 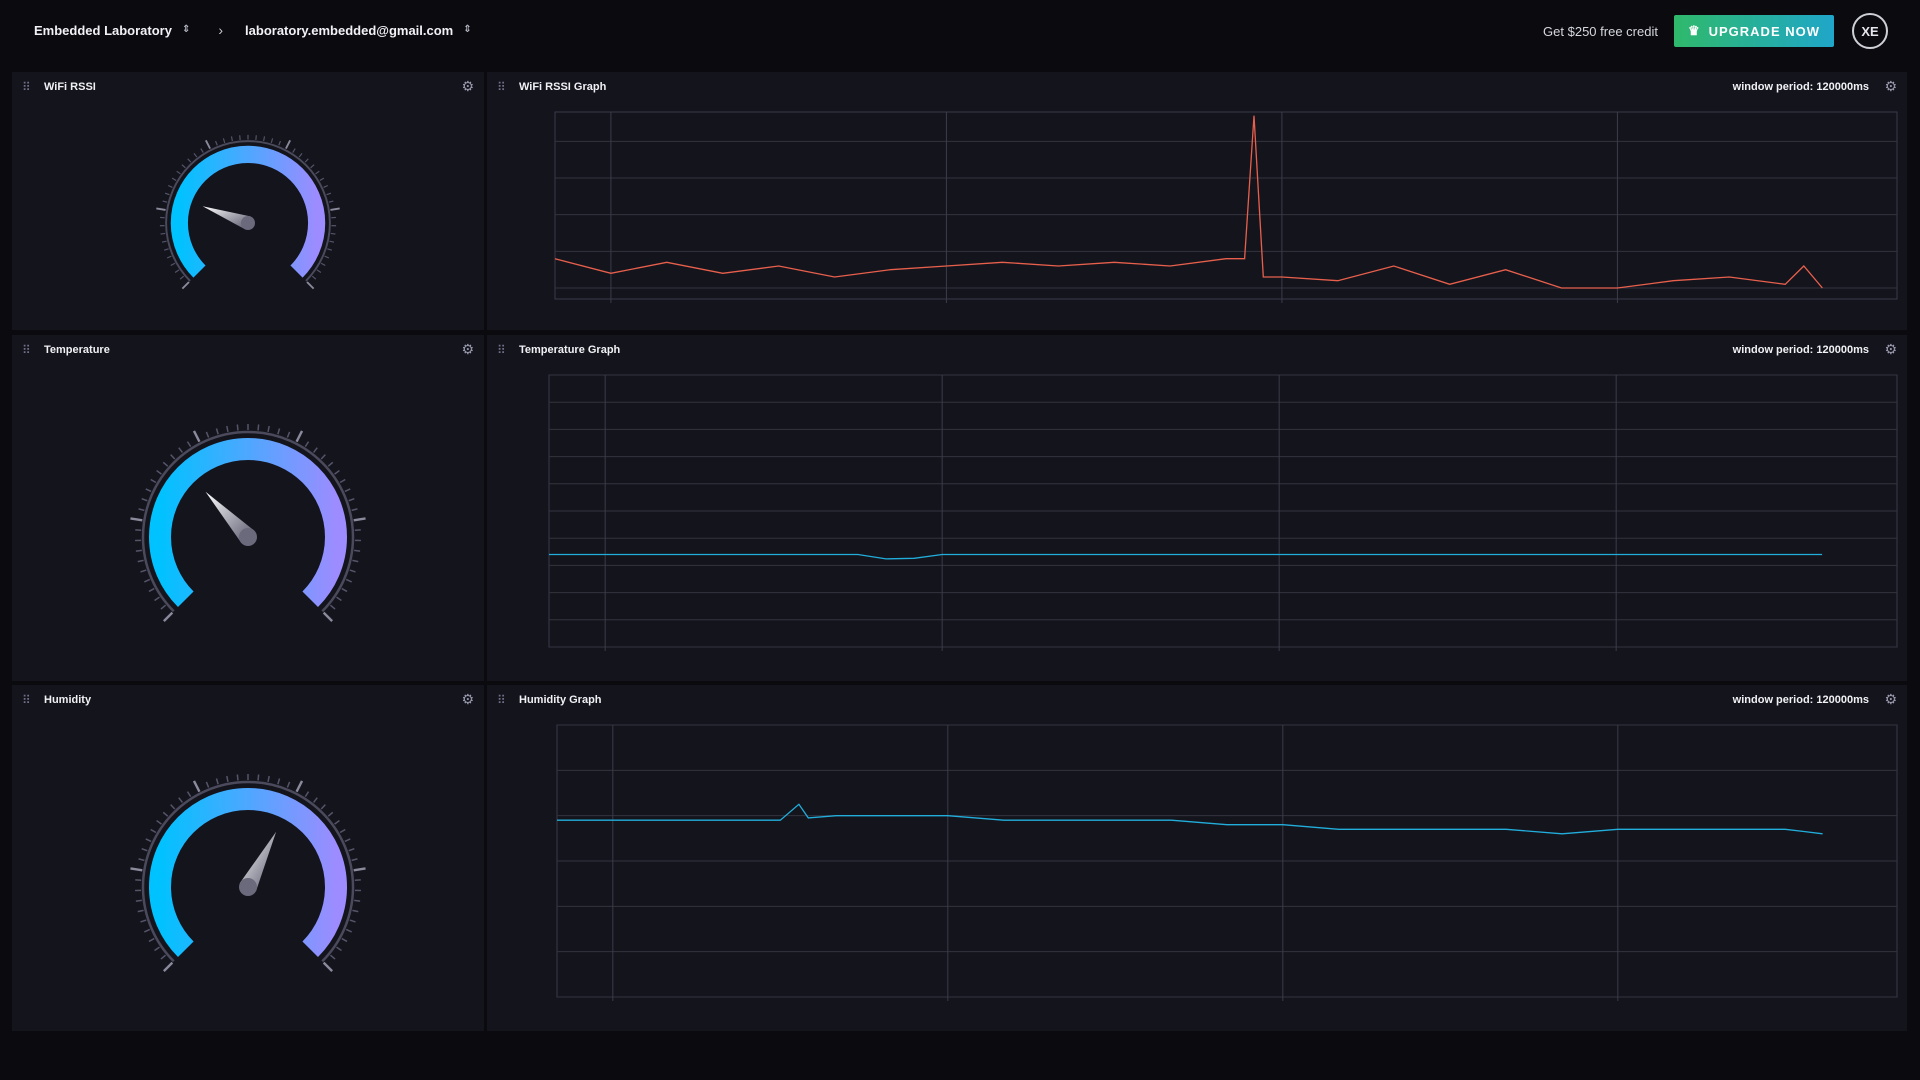 I want to click on cell-title: WiFi RSSI, so click(x=70, y=87).